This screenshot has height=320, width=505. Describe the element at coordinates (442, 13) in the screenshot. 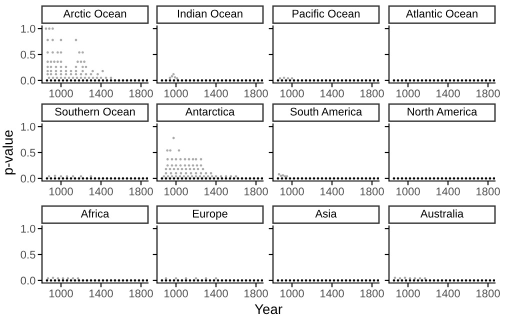

I see `chart-title: Atlantic Ocean` at that location.